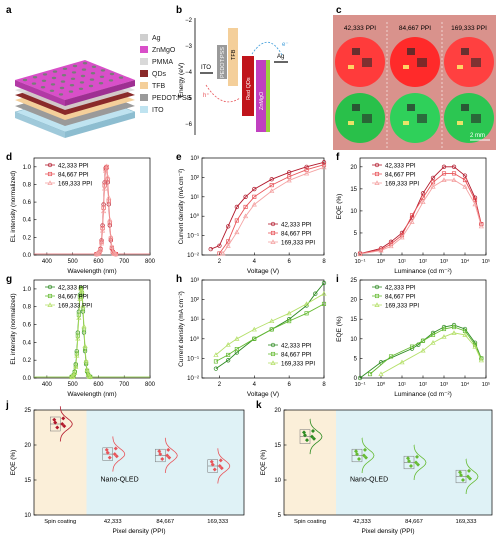  I want to click on legend-label: QDs, so click(159, 74).